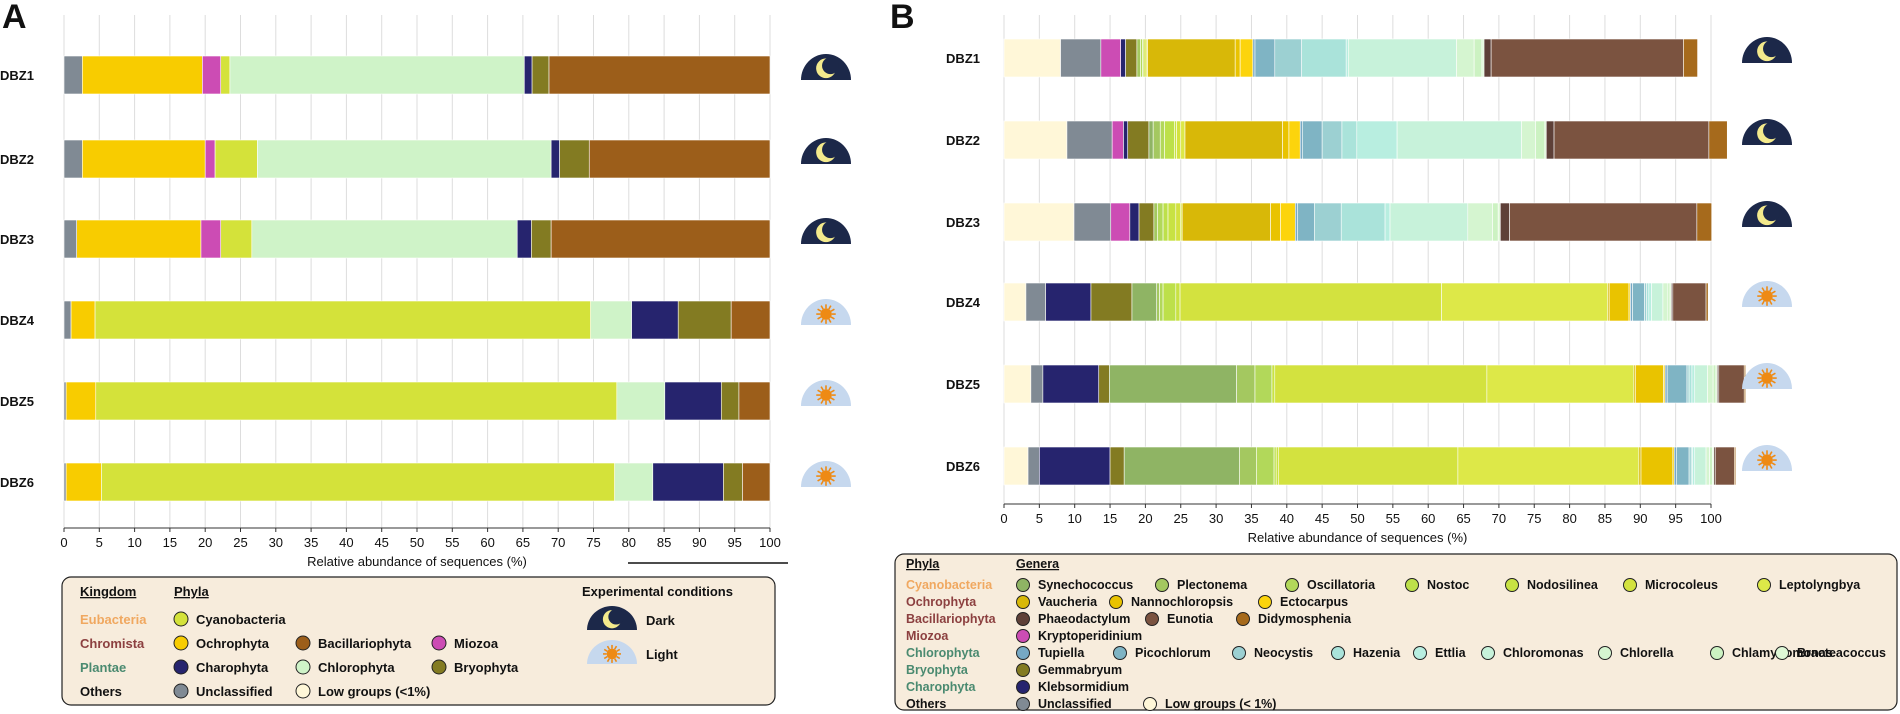 This screenshot has height=714, width=1900. What do you see at coordinates (113, 619) in the screenshot?
I see `legend-kingdom-label: Eubacteria` at bounding box center [113, 619].